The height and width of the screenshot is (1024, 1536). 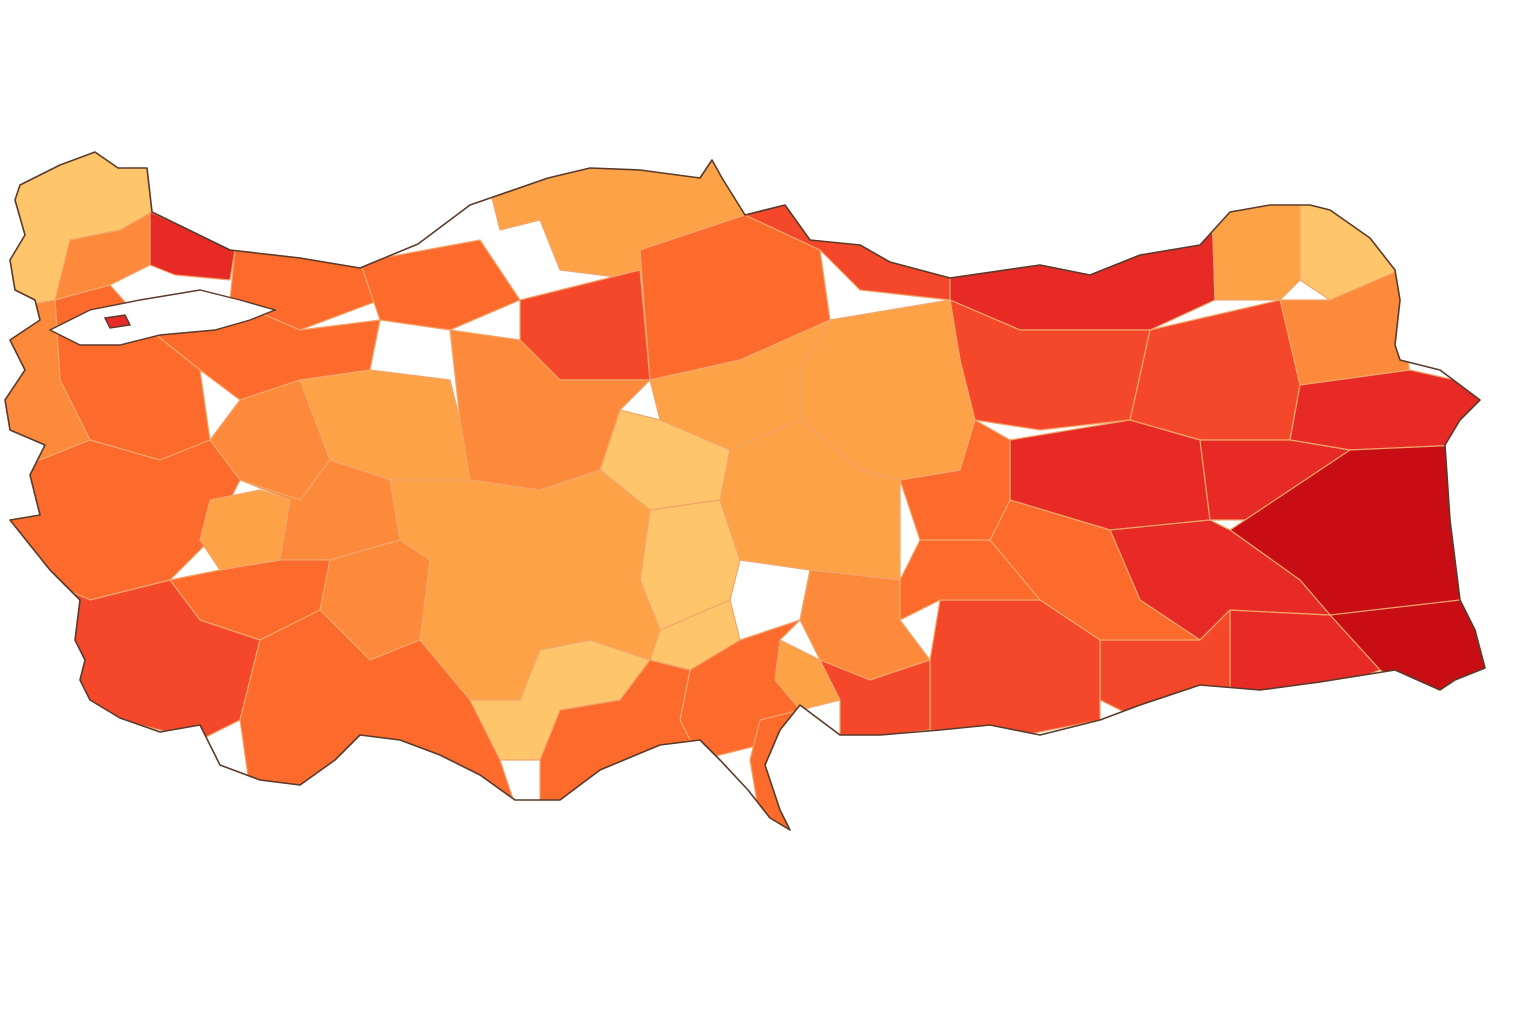 What do you see at coordinates (1387, 410) in the screenshot?
I see `province-agri` at bounding box center [1387, 410].